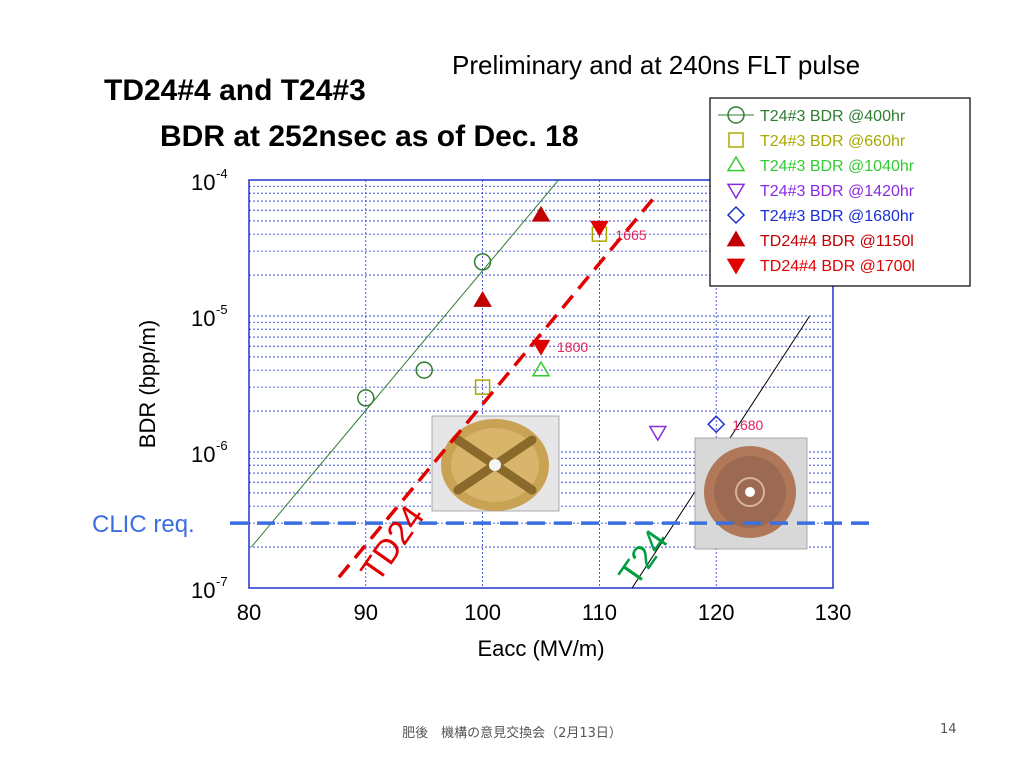 This screenshot has width=1024, height=768. Describe the element at coordinates (222, 173) in the screenshot. I see `y-tick-exponent: -4` at that location.